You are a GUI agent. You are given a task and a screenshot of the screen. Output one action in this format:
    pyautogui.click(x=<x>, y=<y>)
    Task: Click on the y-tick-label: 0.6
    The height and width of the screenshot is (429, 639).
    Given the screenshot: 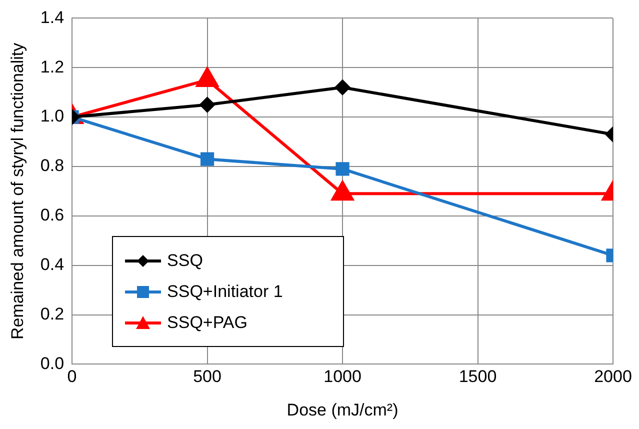 What is the action you would take?
    pyautogui.click(x=52, y=215)
    